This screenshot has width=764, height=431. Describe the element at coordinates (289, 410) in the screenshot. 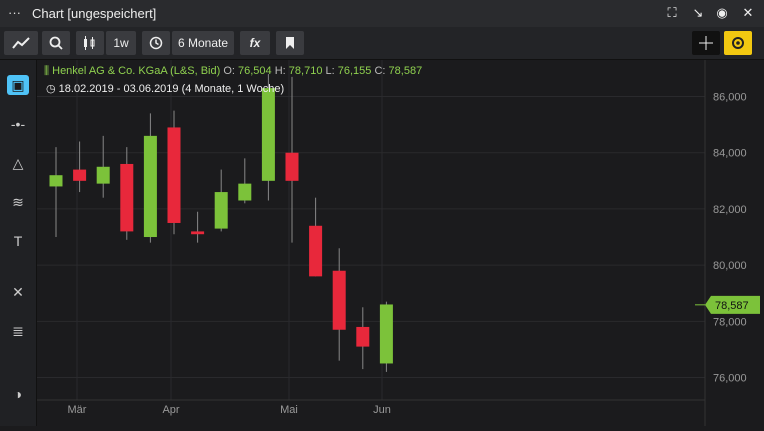

I see `x-tick-label: Mai` at that location.